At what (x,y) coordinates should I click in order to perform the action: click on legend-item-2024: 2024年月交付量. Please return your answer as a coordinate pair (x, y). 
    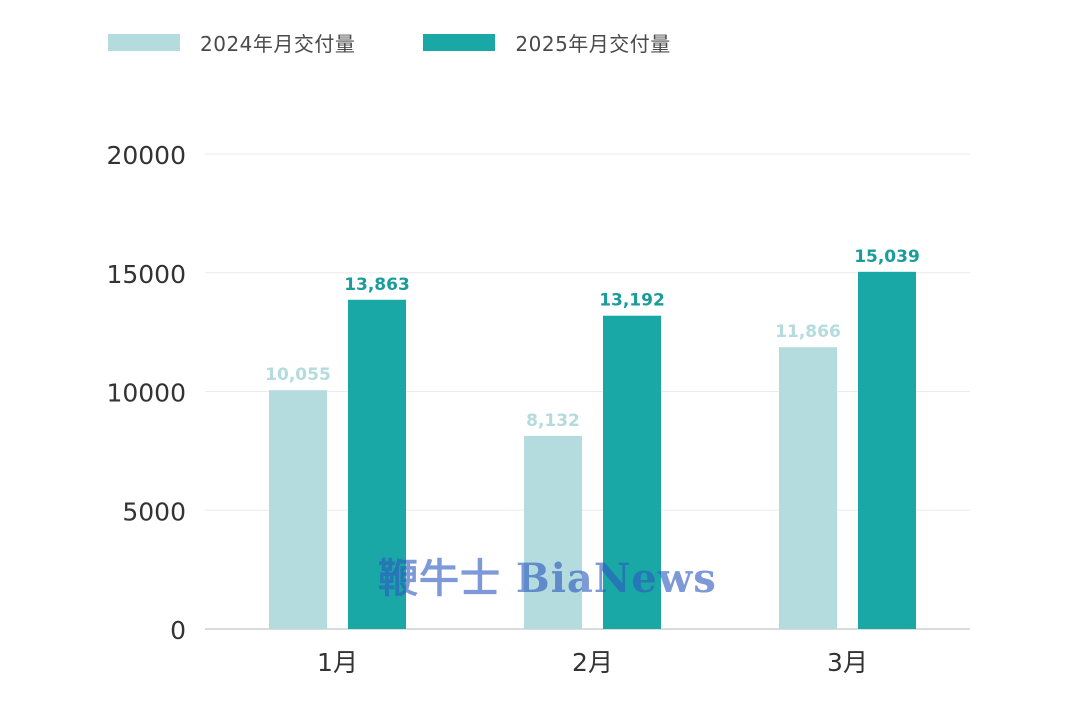
    Looking at the image, I should click on (231, 42).